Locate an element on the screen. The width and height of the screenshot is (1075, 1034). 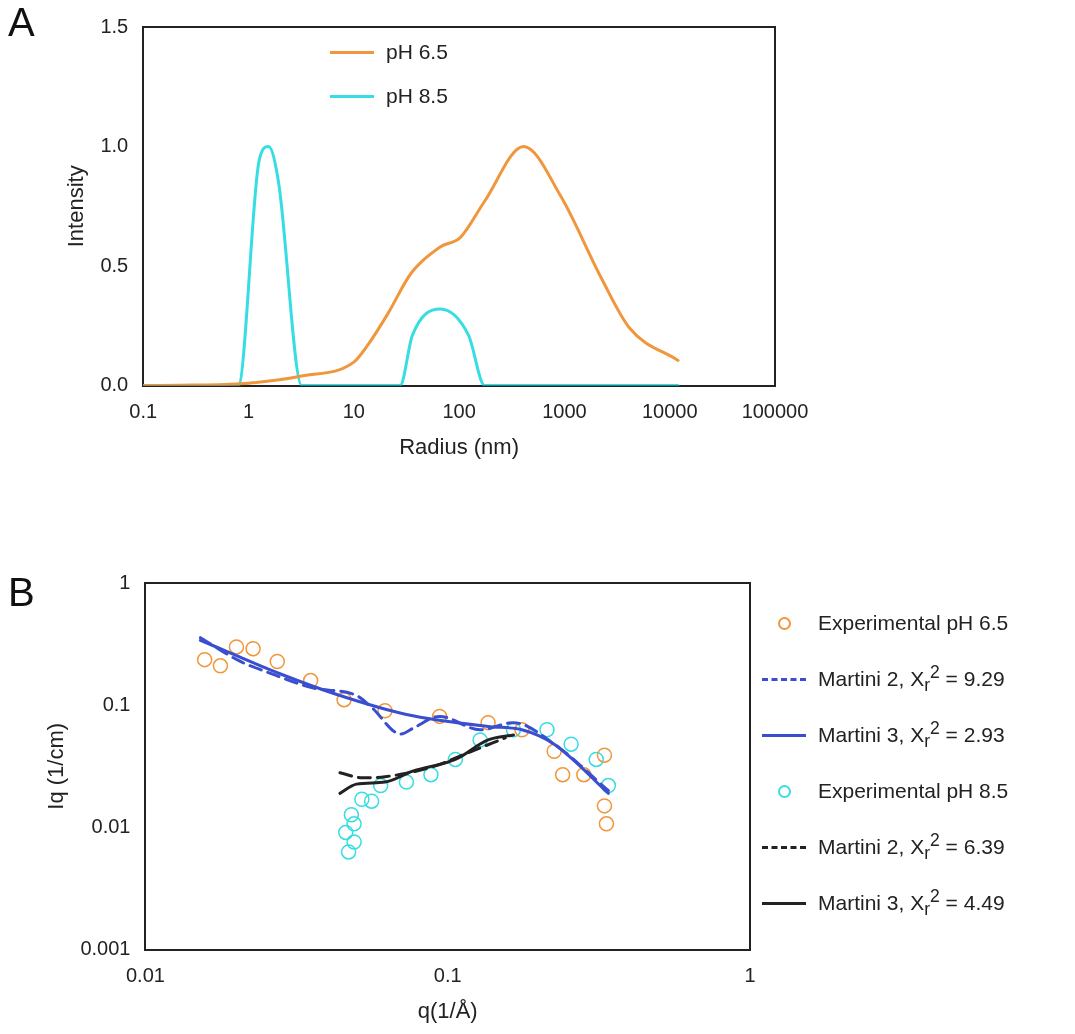
legend-label: Martini 3, X$_{r}$$^{2}$ = 2.93 is located at coordinates (911, 735).